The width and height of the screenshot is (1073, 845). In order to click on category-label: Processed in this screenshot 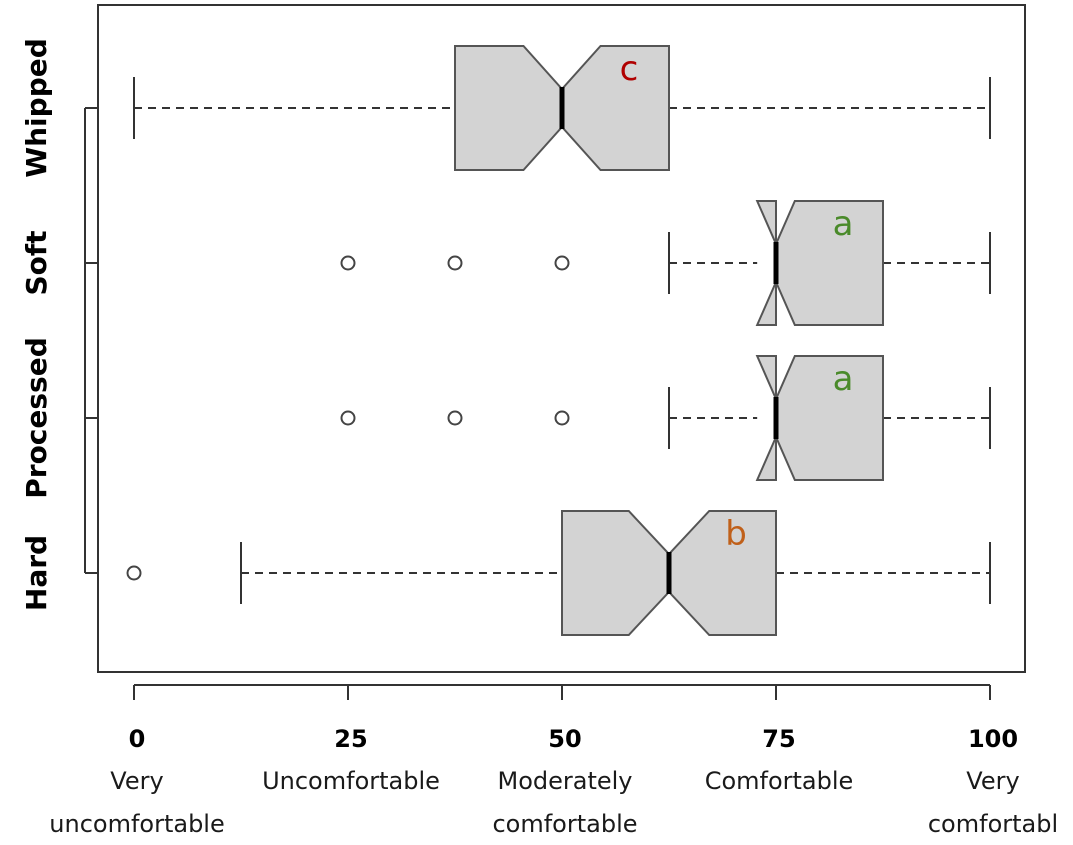, I will do `click(36, 418)`.